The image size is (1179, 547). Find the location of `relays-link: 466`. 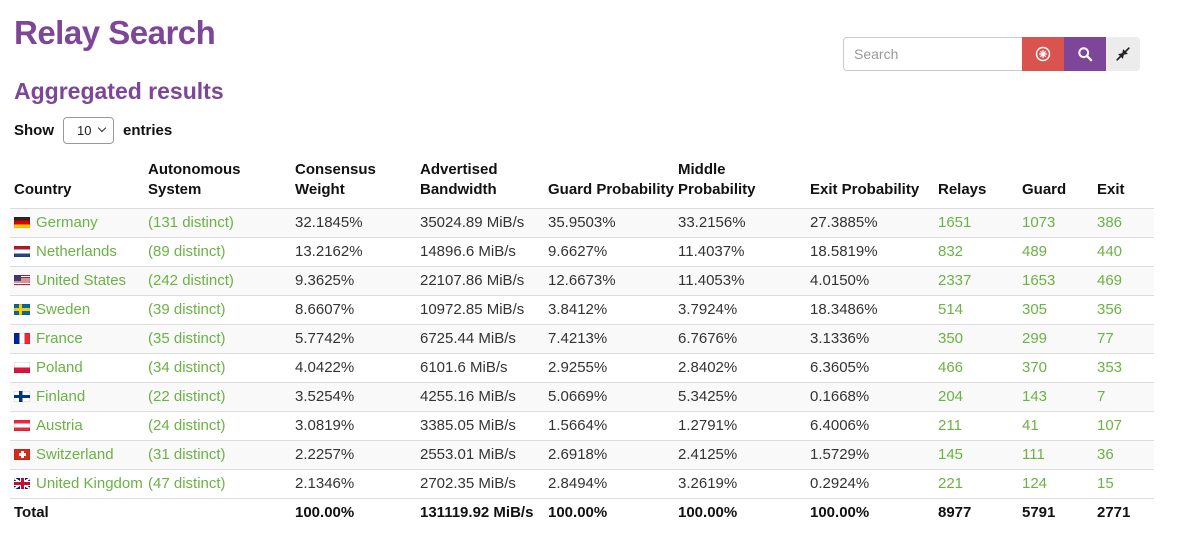

relays-link: 466 is located at coordinates (951, 367).